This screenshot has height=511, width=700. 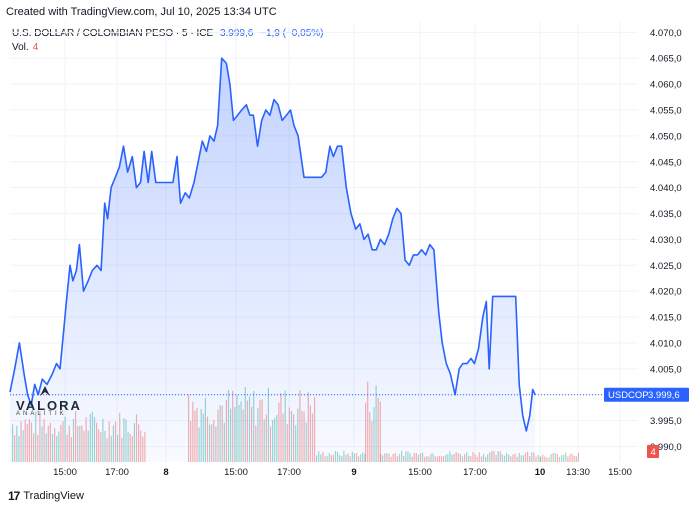 What do you see at coordinates (666, 214) in the screenshot?
I see `y-tick-label: 4.035,0` at bounding box center [666, 214].